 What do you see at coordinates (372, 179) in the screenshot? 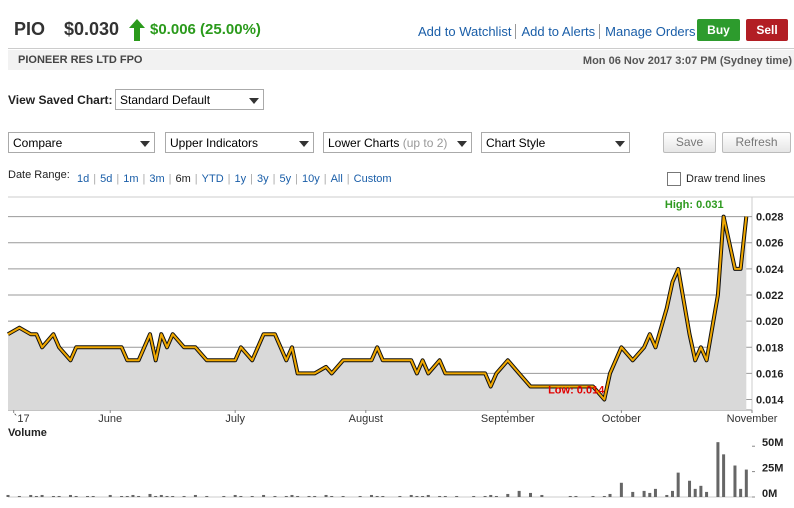
I see `range-link: Custom` at bounding box center [372, 179].